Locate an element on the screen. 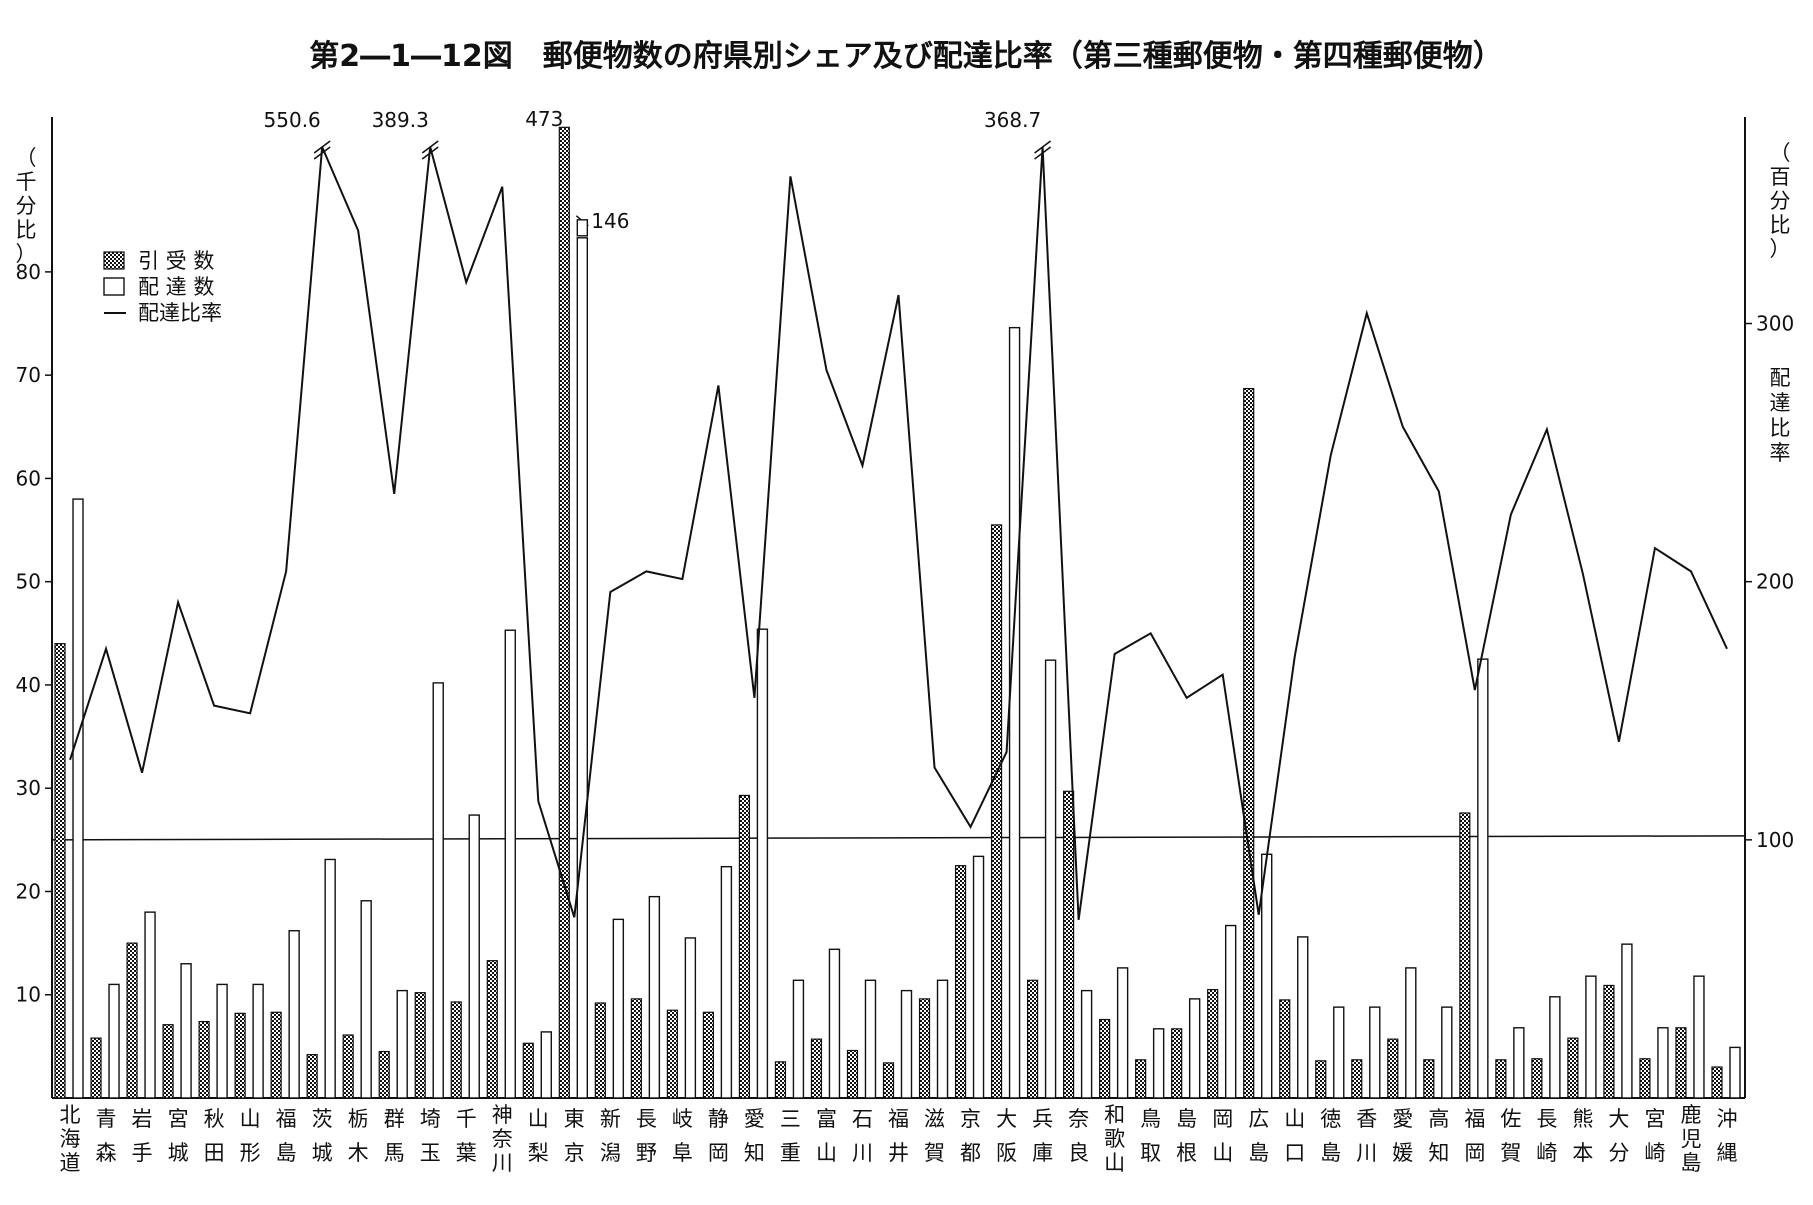 The width and height of the screenshot is (1813, 1205). left-tick-label: 20 is located at coordinates (28, 891).